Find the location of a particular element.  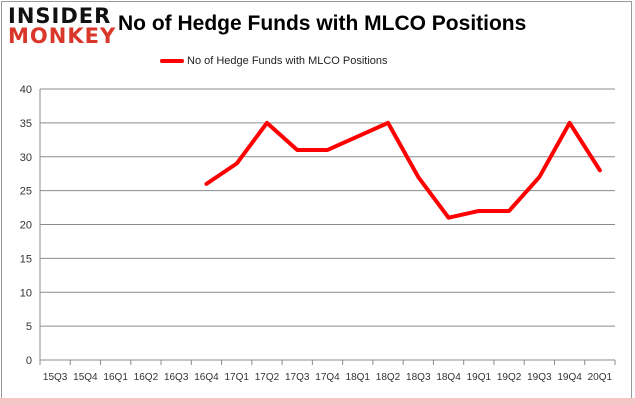

x-tick-label: 16Q1 is located at coordinates (115, 377).